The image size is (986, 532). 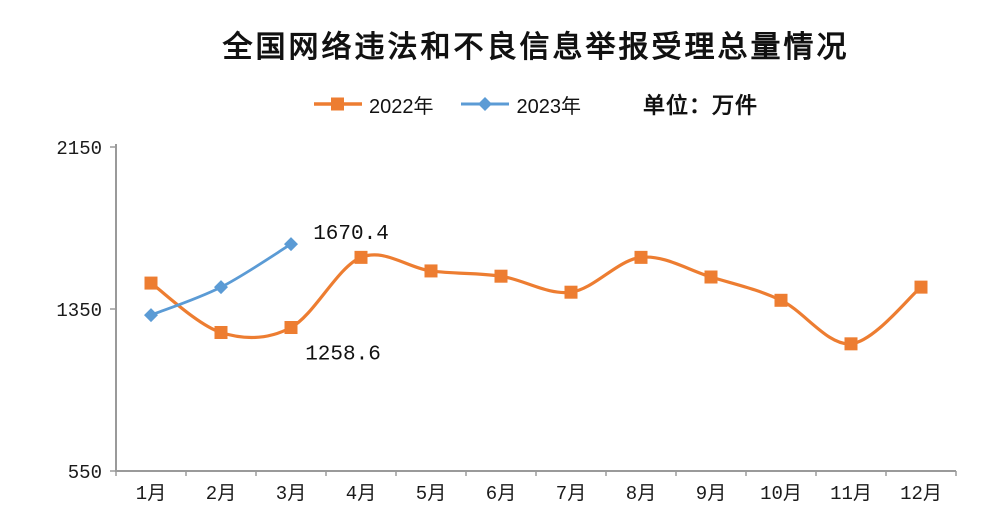 What do you see at coordinates (401, 106) in the screenshot?
I see `legend-label-2022: 2022年` at bounding box center [401, 106].